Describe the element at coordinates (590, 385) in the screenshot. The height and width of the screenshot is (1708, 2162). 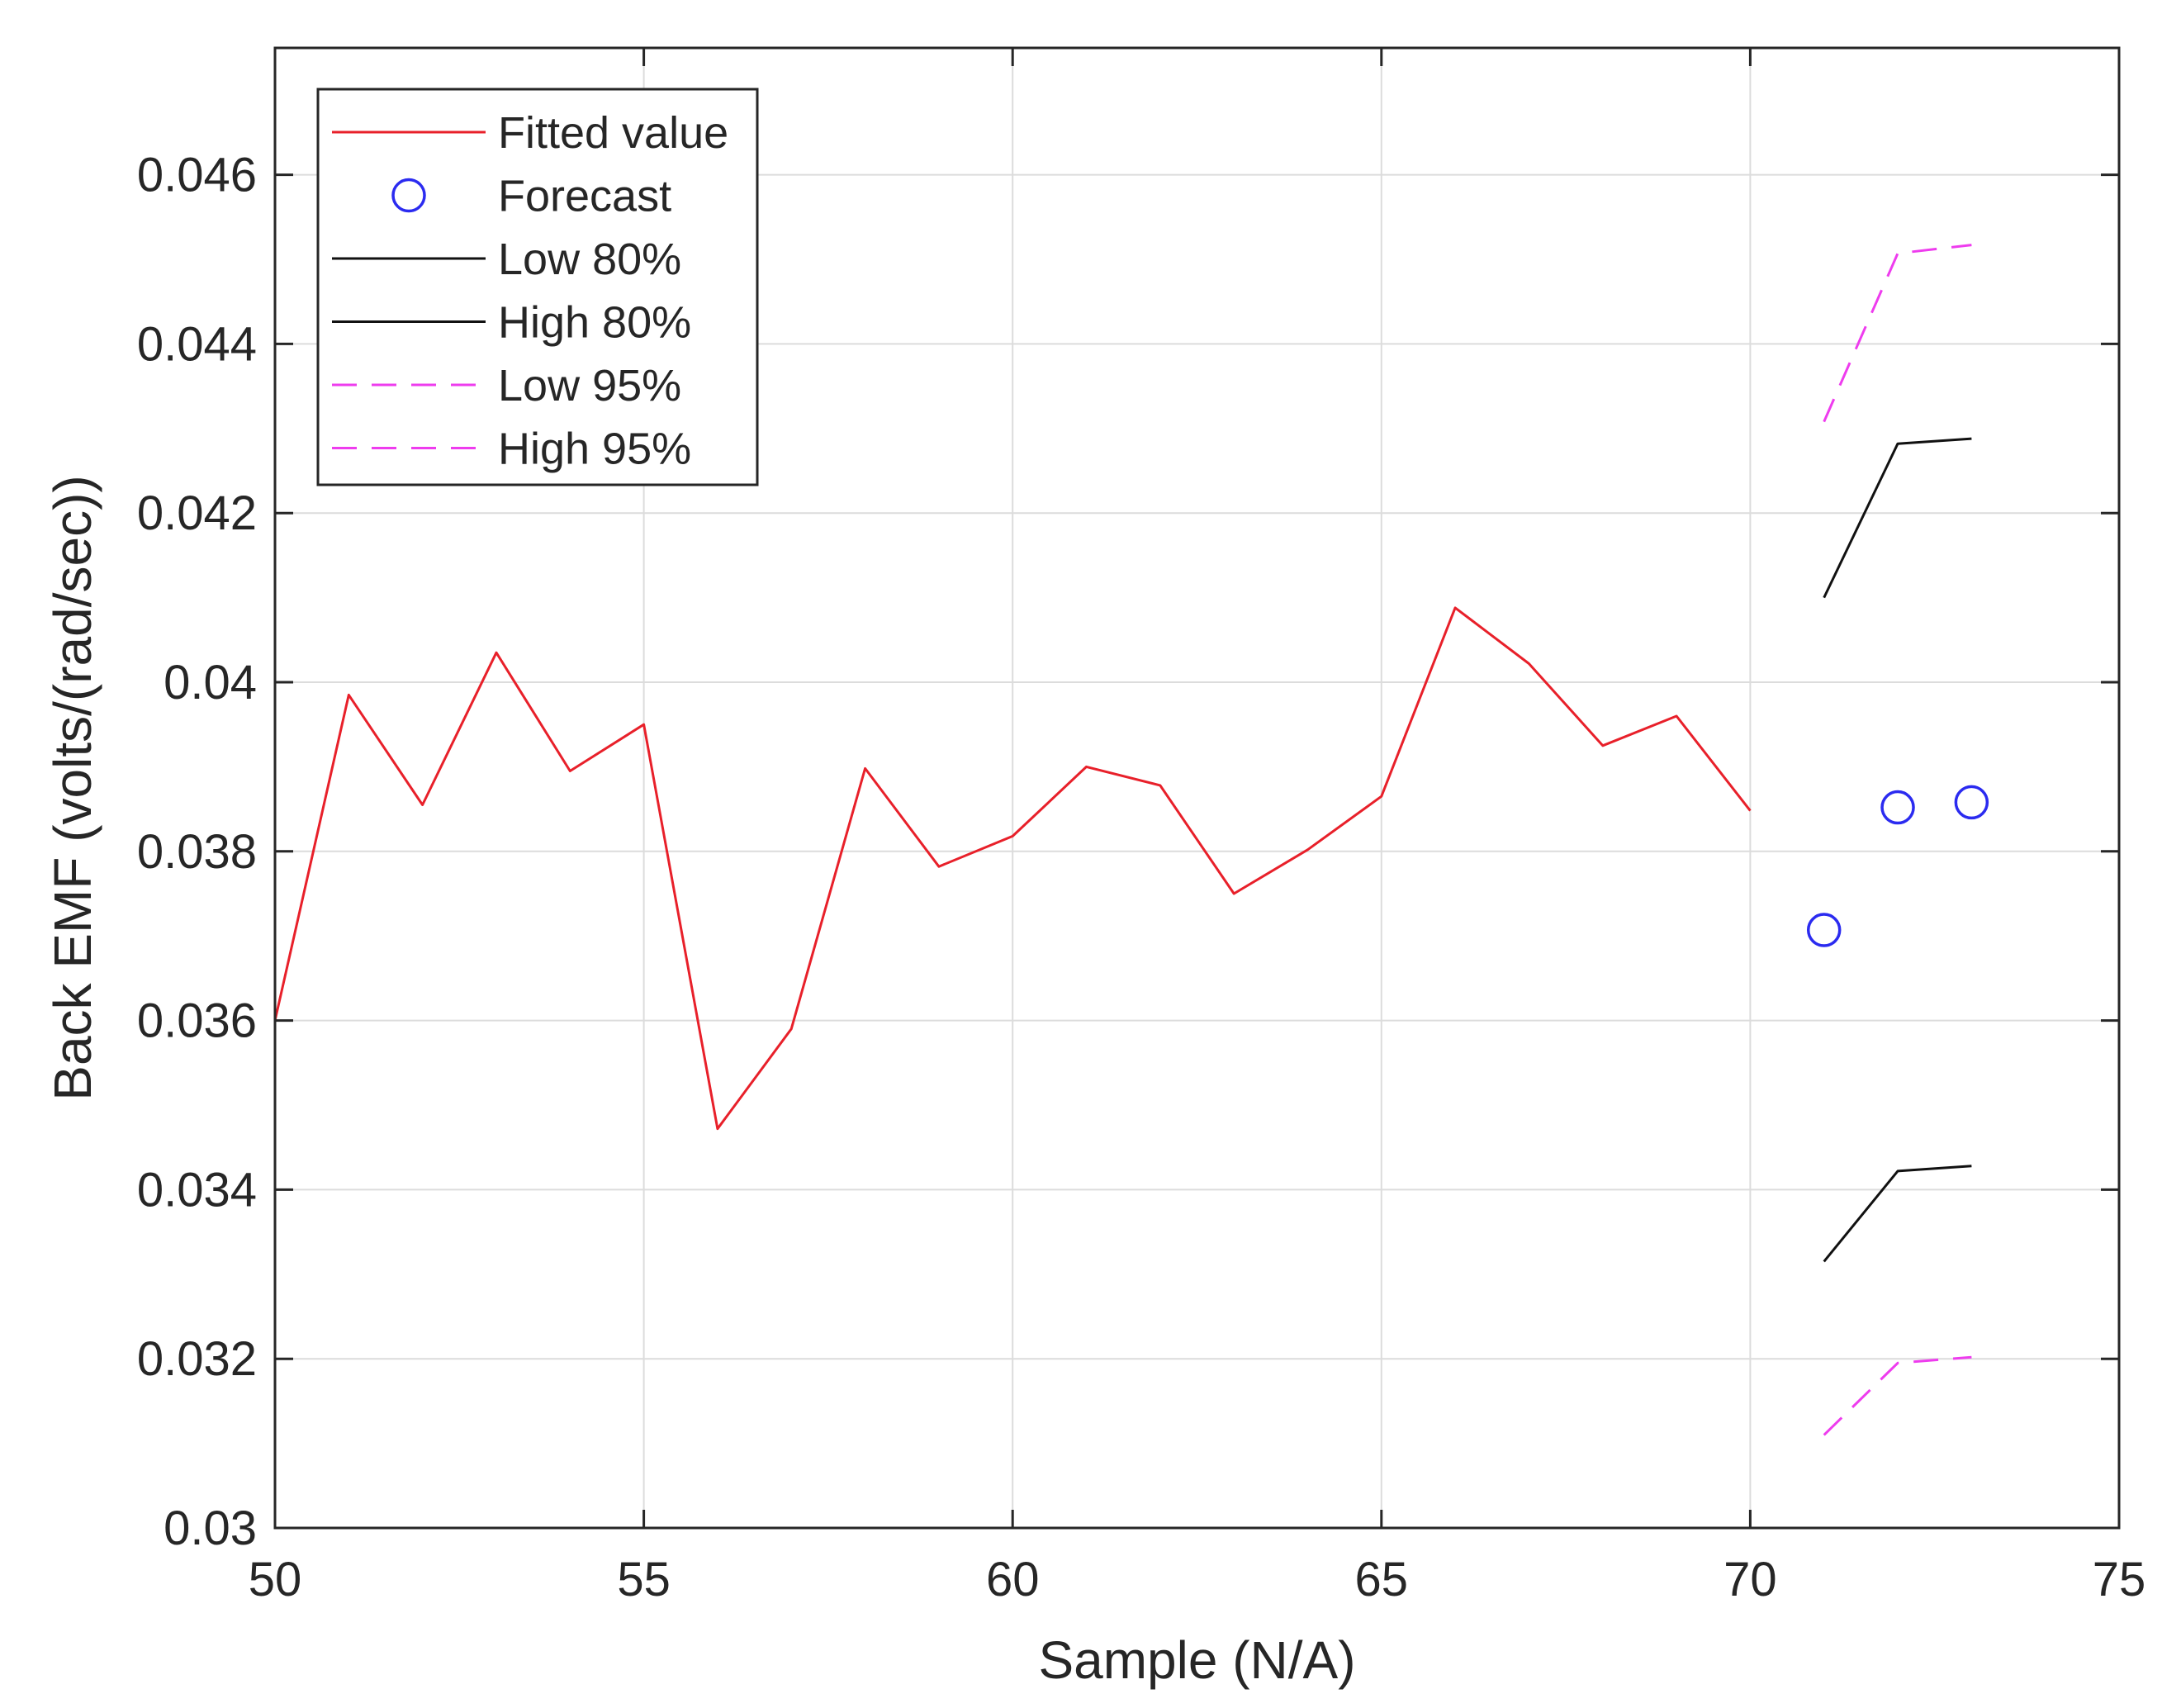
I see `legend-label-low-95: Low 95%` at that location.